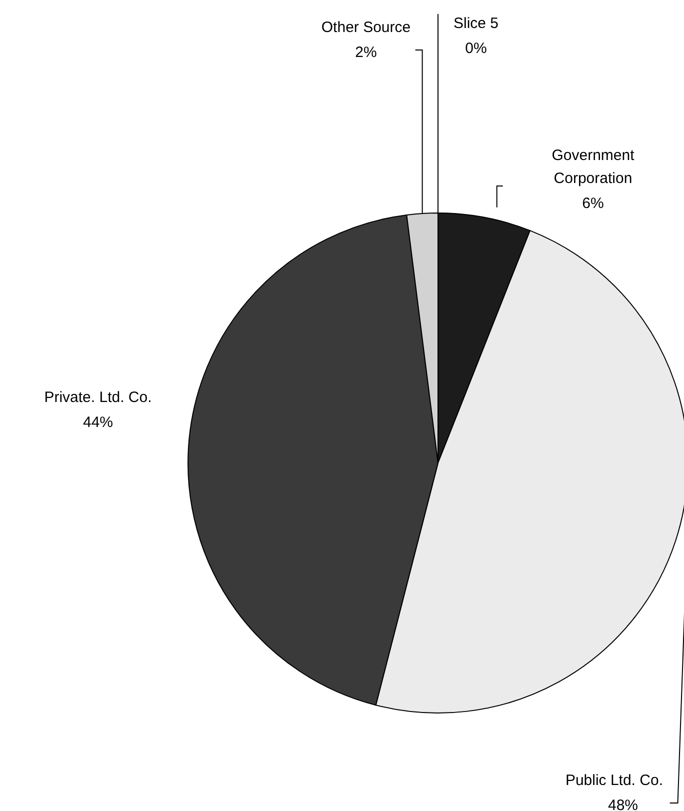 Image resolution: width=684 pixels, height=811 pixels. Describe the element at coordinates (98, 422) in the screenshot. I see `data-label: 44%` at that location.